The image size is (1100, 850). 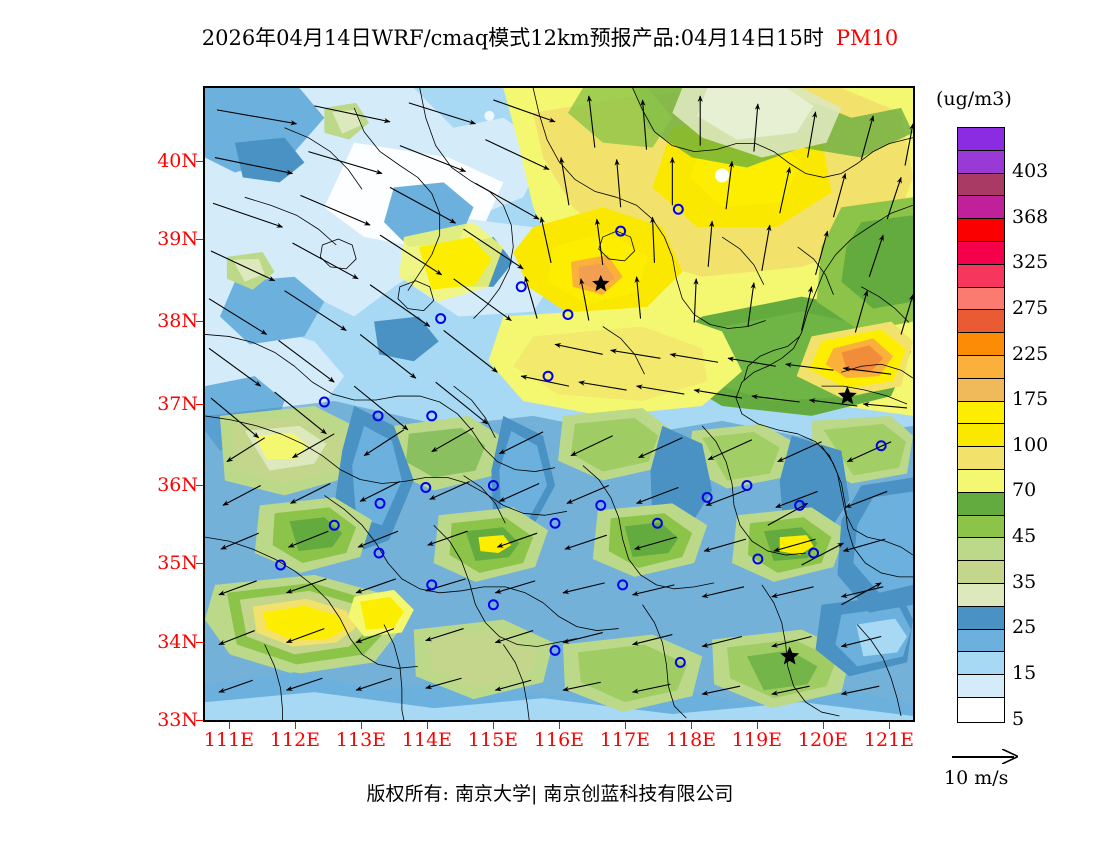 I want to click on footer: 版权所有: 南京大学| 南京创蓝科技有限公司, so click(x=550, y=792).